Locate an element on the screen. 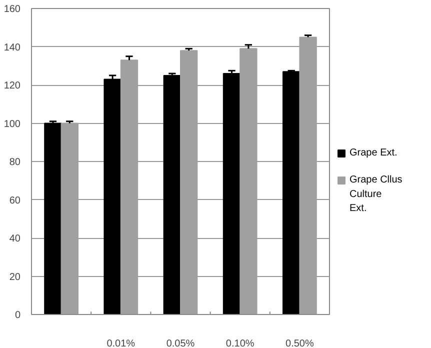  y-tick-label: 120 is located at coordinates (12, 86).